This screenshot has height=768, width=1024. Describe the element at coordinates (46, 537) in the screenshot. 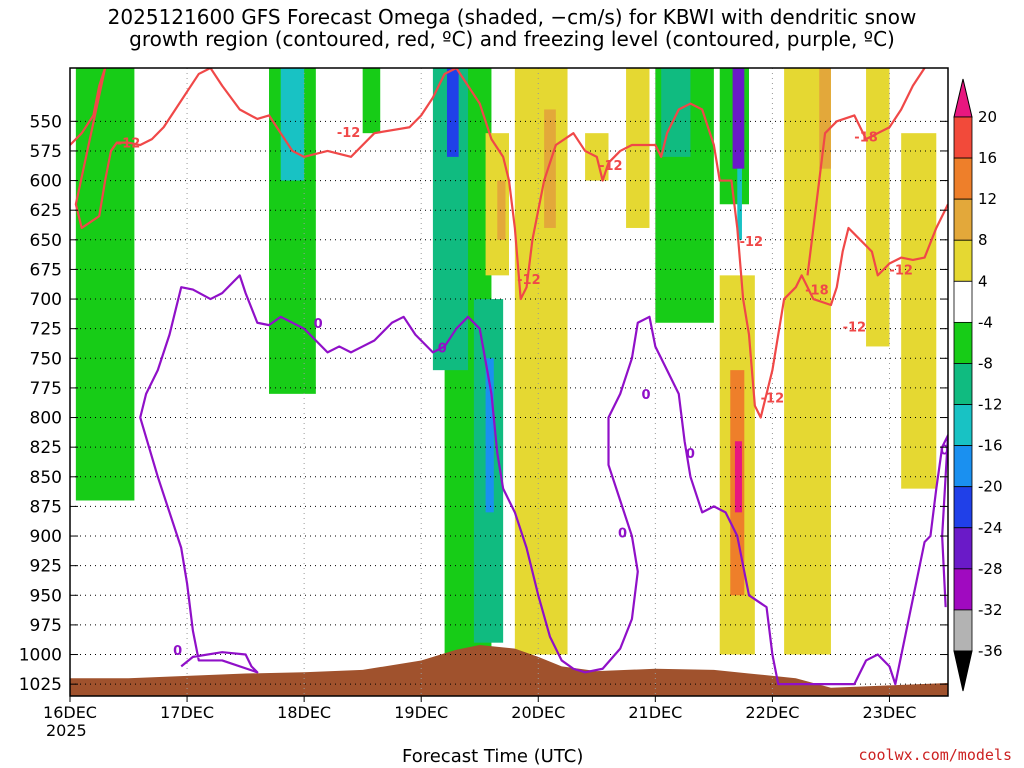

I see `y-tick-label-900: 900` at that location.